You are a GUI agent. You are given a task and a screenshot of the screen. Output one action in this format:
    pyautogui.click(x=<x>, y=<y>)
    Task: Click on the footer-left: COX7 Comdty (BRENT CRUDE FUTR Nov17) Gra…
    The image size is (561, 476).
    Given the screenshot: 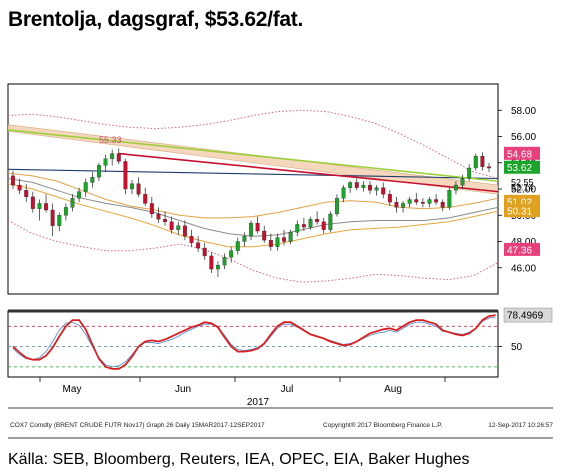 What is the action you would take?
    pyautogui.click(x=137, y=425)
    